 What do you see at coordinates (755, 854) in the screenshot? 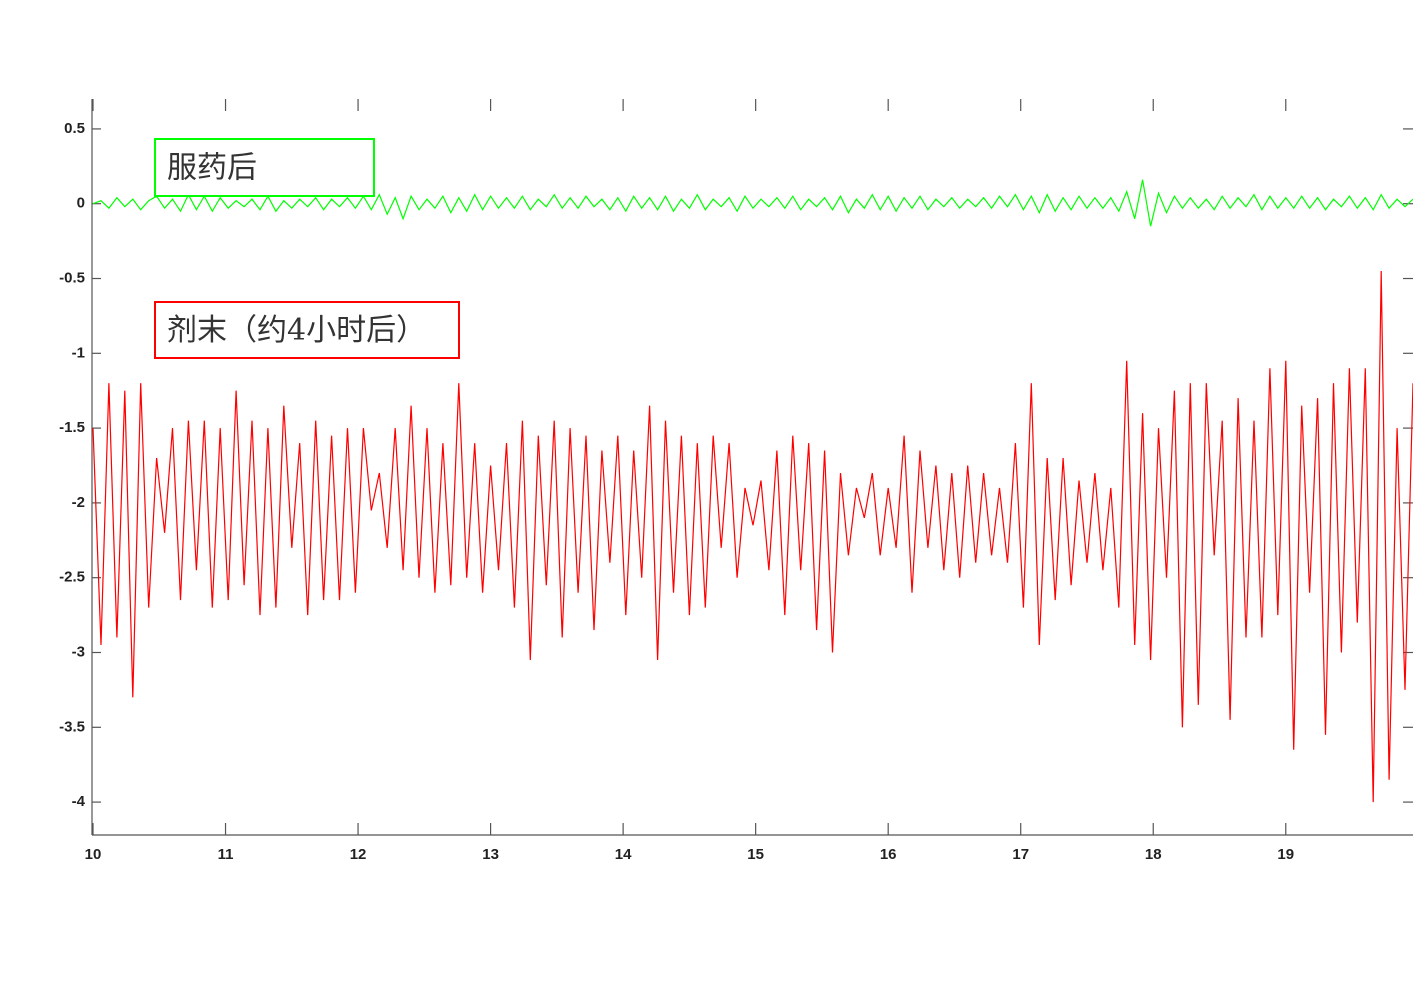
I see `x-tick-label: 15` at bounding box center [755, 854].